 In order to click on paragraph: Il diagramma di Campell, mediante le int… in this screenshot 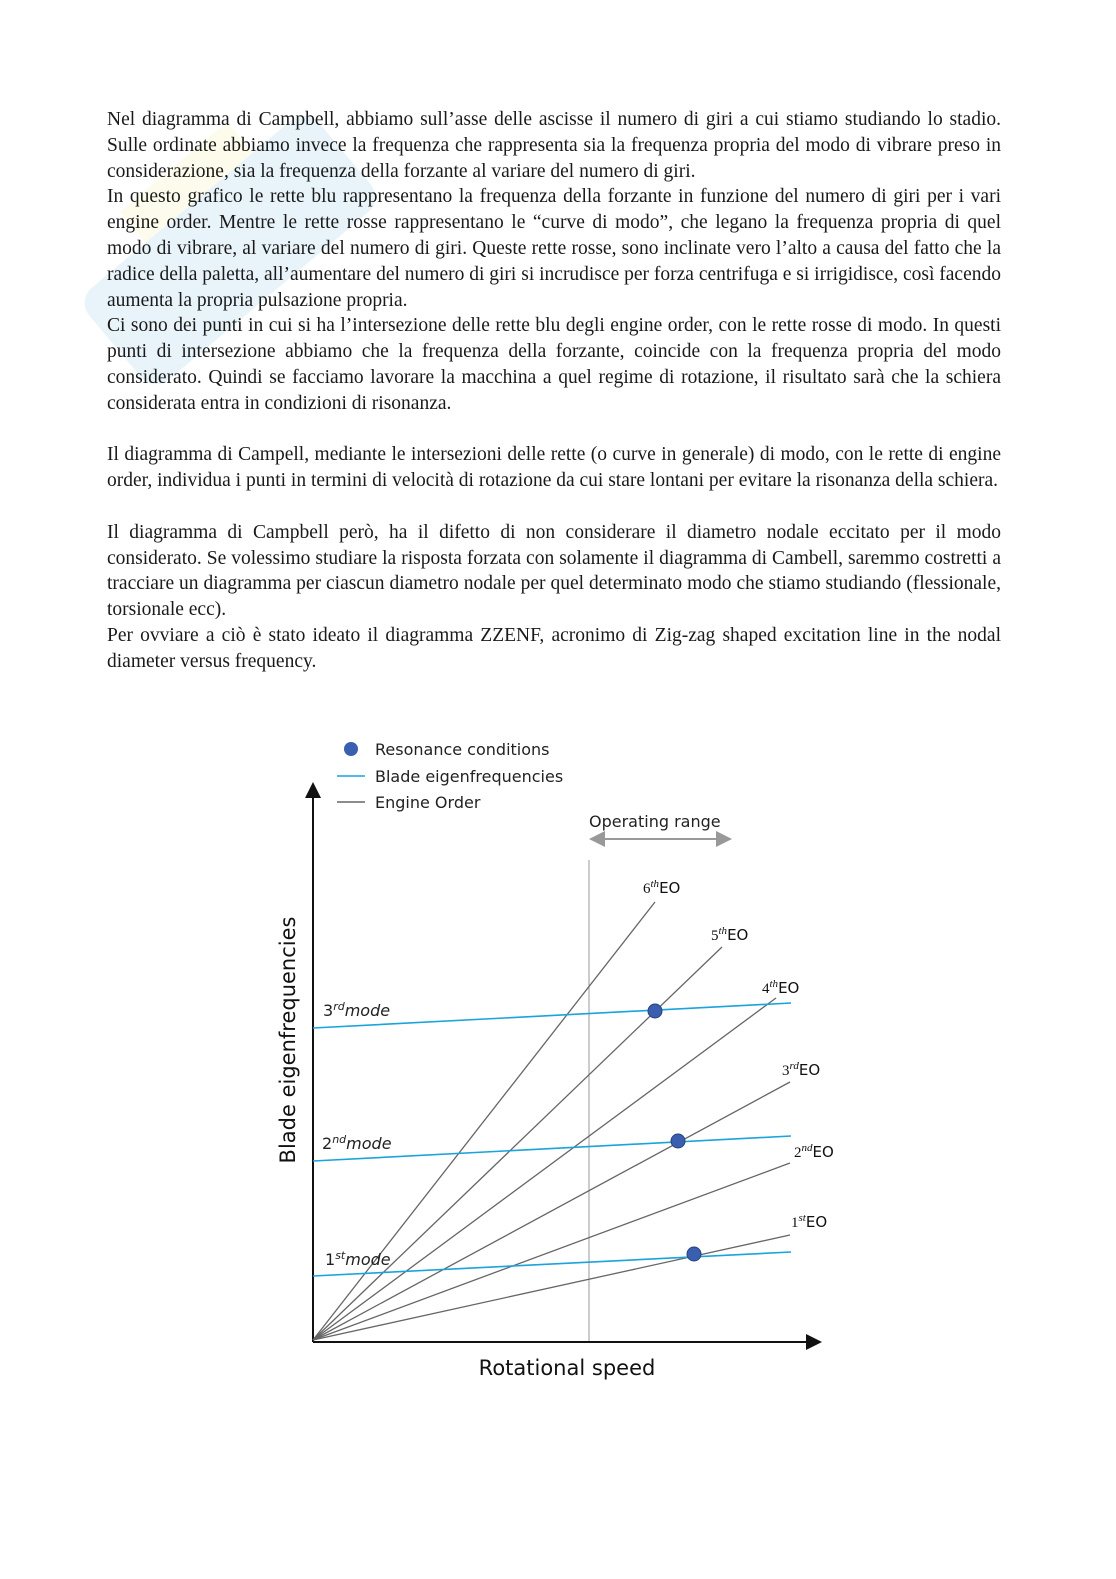, I will do `click(554, 468)`.